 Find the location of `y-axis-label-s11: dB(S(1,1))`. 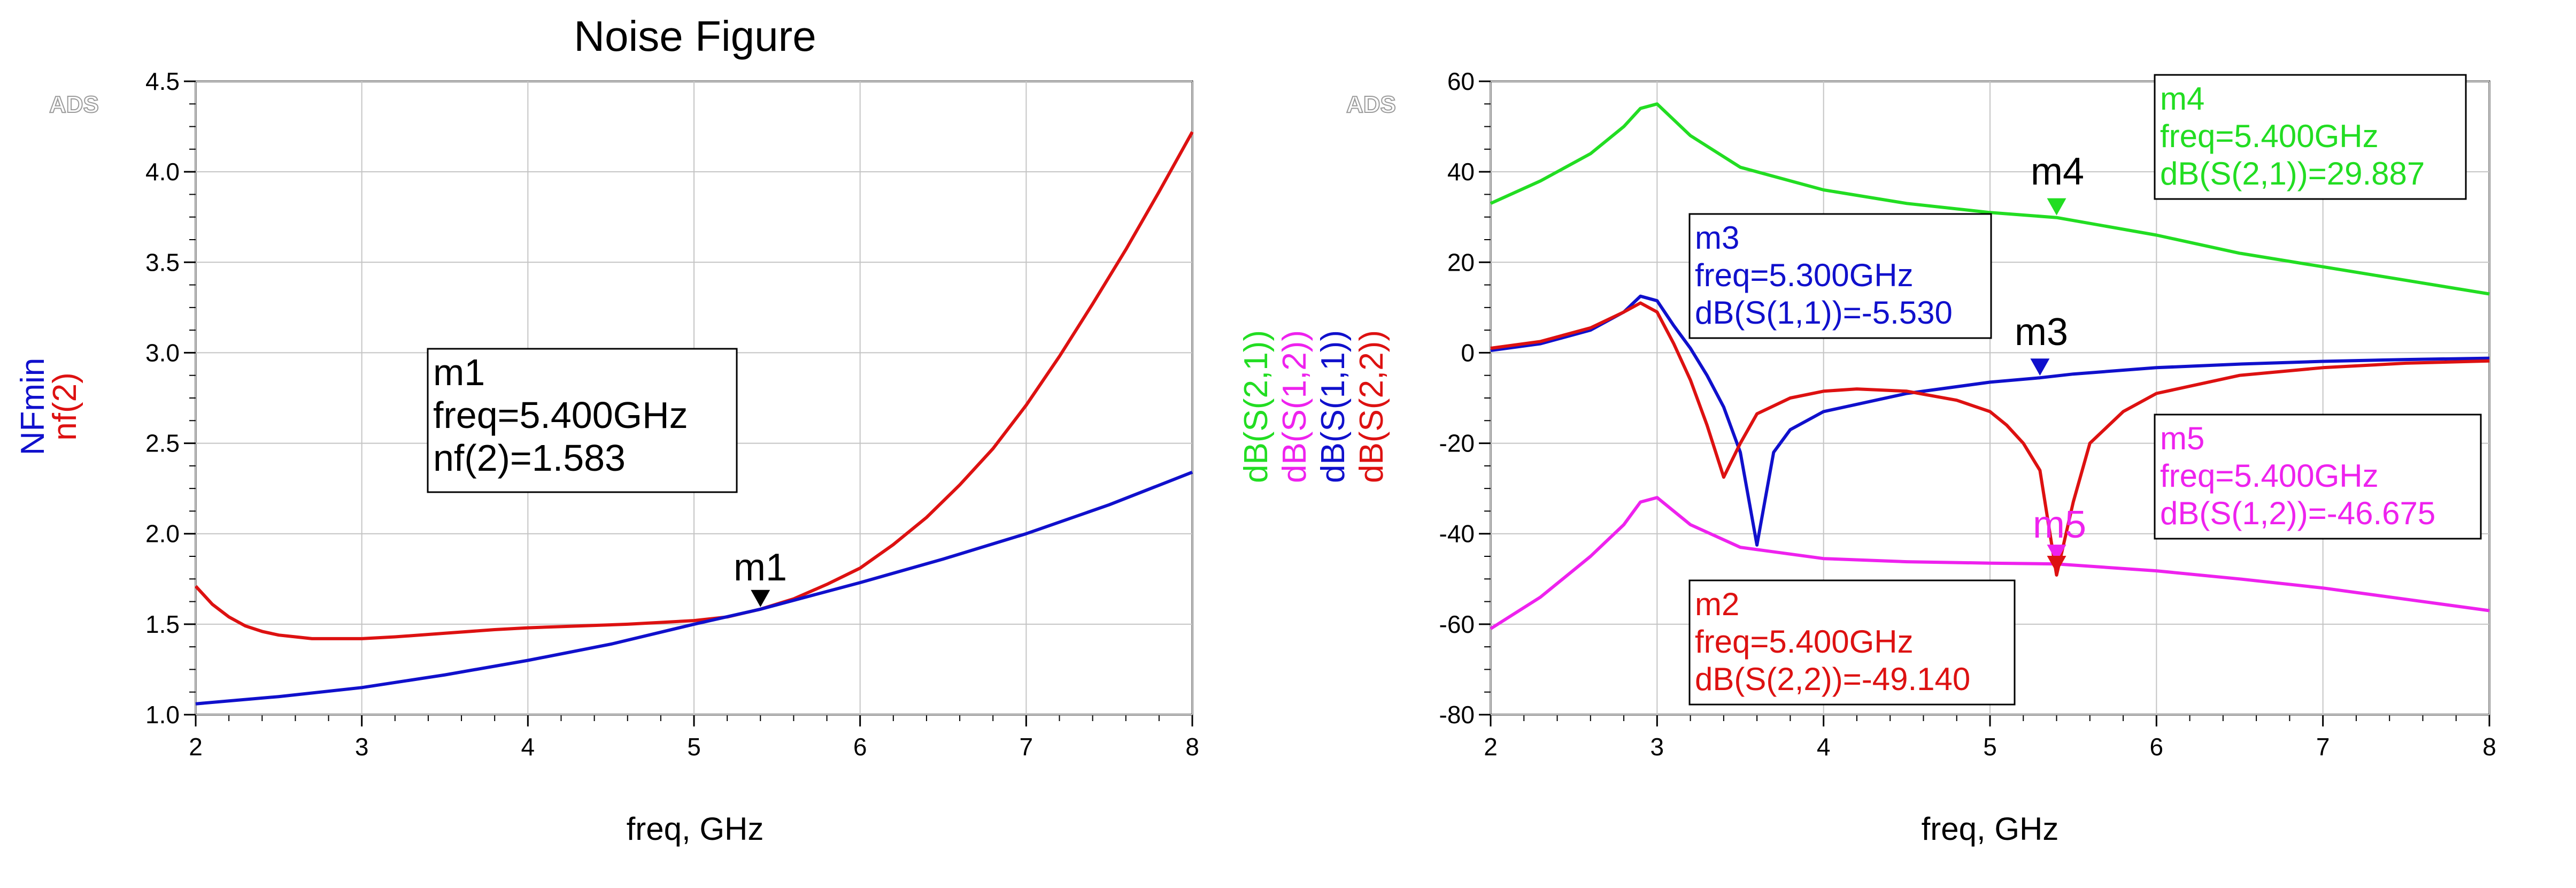

y-axis-label-s11: dB(S(1,1)) is located at coordinates (1333, 406).